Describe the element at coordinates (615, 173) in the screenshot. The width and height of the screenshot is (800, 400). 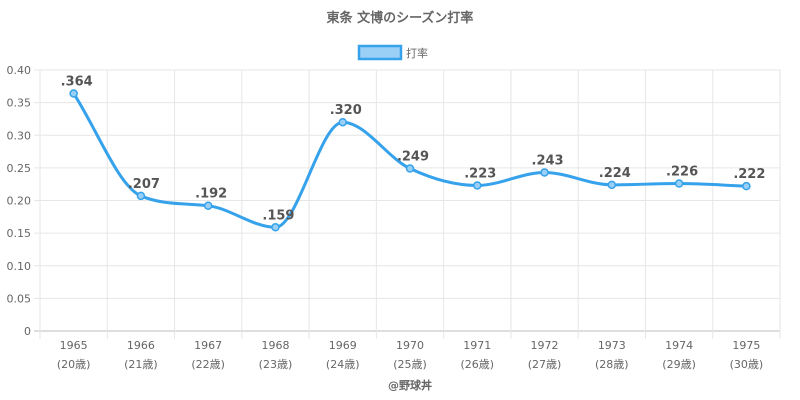
I see `data-label: .224` at that location.